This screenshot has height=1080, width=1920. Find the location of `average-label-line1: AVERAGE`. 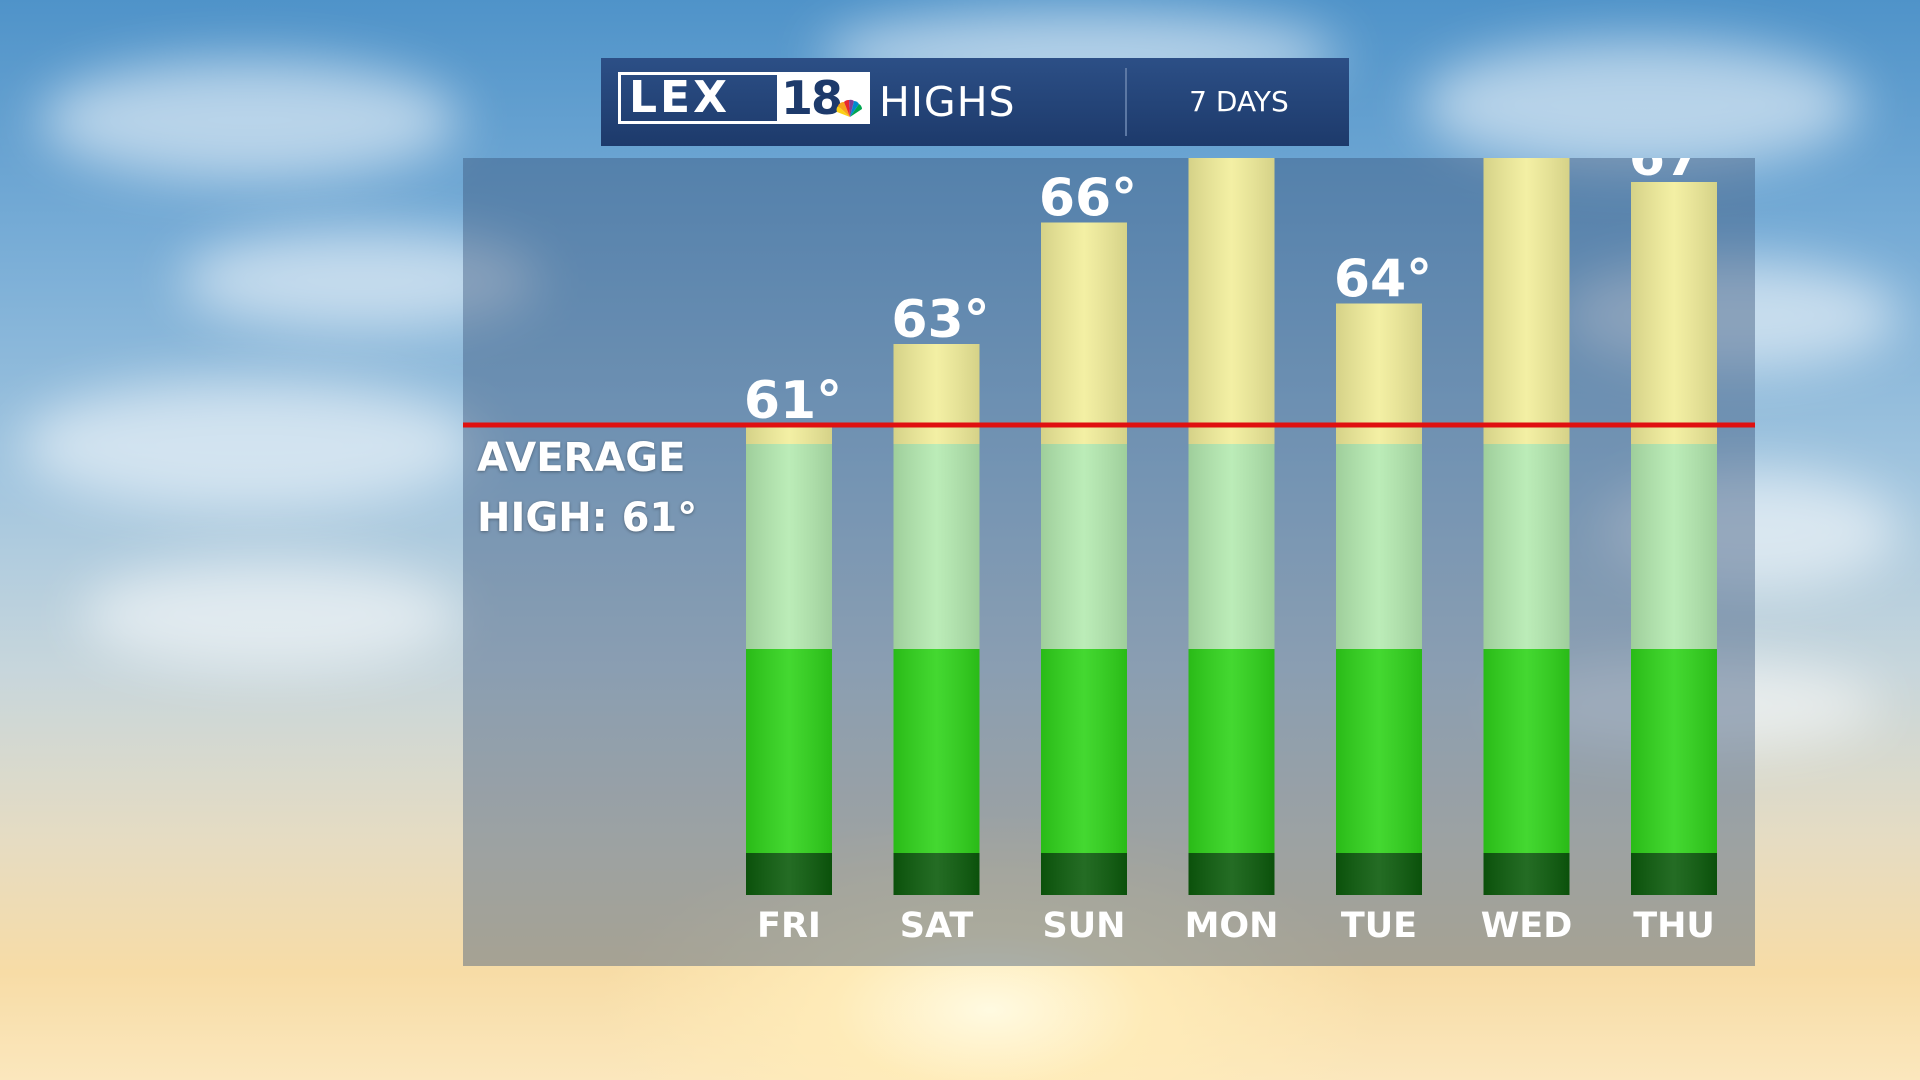

average-label-line1: AVERAGE is located at coordinates (581, 458).